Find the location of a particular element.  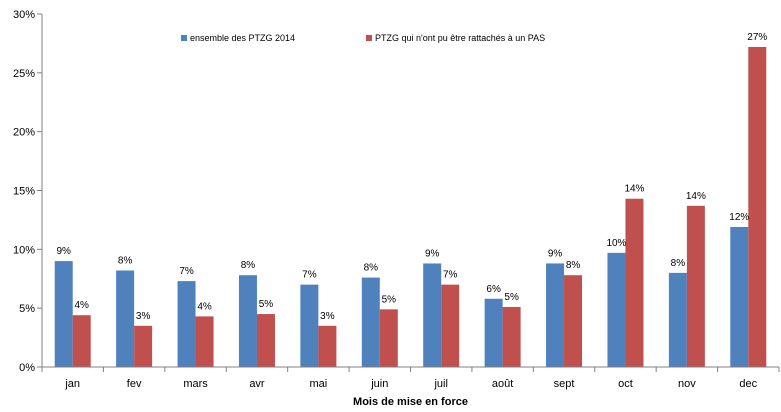

x-tick-label: avr is located at coordinates (257, 384).